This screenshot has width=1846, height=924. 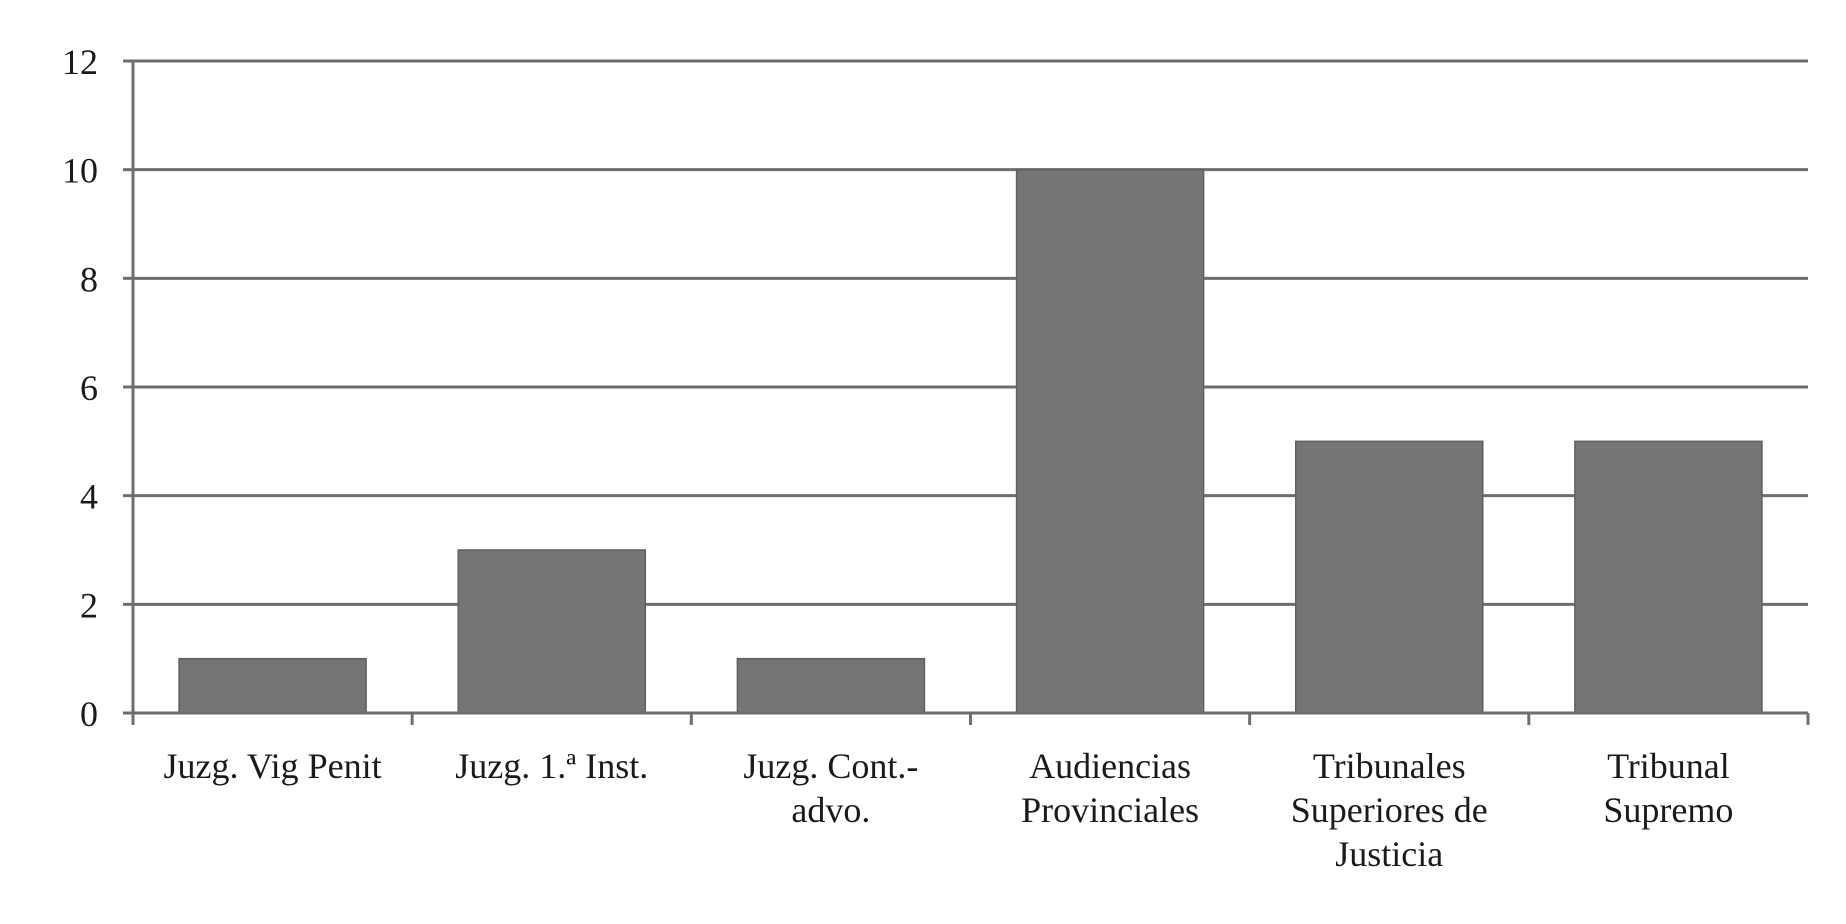 What do you see at coordinates (89, 279) in the screenshot?
I see `y-tick-label: 8` at bounding box center [89, 279].